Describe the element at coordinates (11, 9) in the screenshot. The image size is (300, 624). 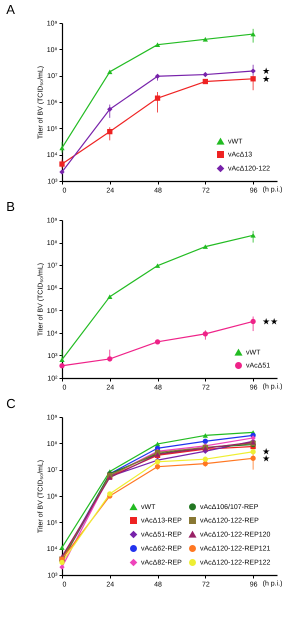
I see `chart-title: A` at that location.